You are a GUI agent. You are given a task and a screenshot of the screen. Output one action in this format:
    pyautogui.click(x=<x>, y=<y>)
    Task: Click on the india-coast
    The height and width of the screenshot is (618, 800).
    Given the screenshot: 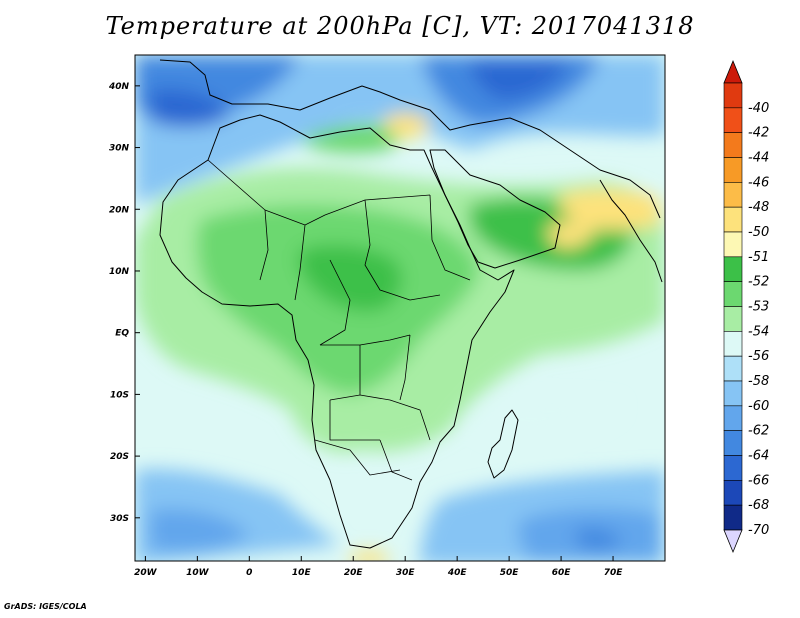 What is the action you would take?
    pyautogui.click(x=631, y=231)
    